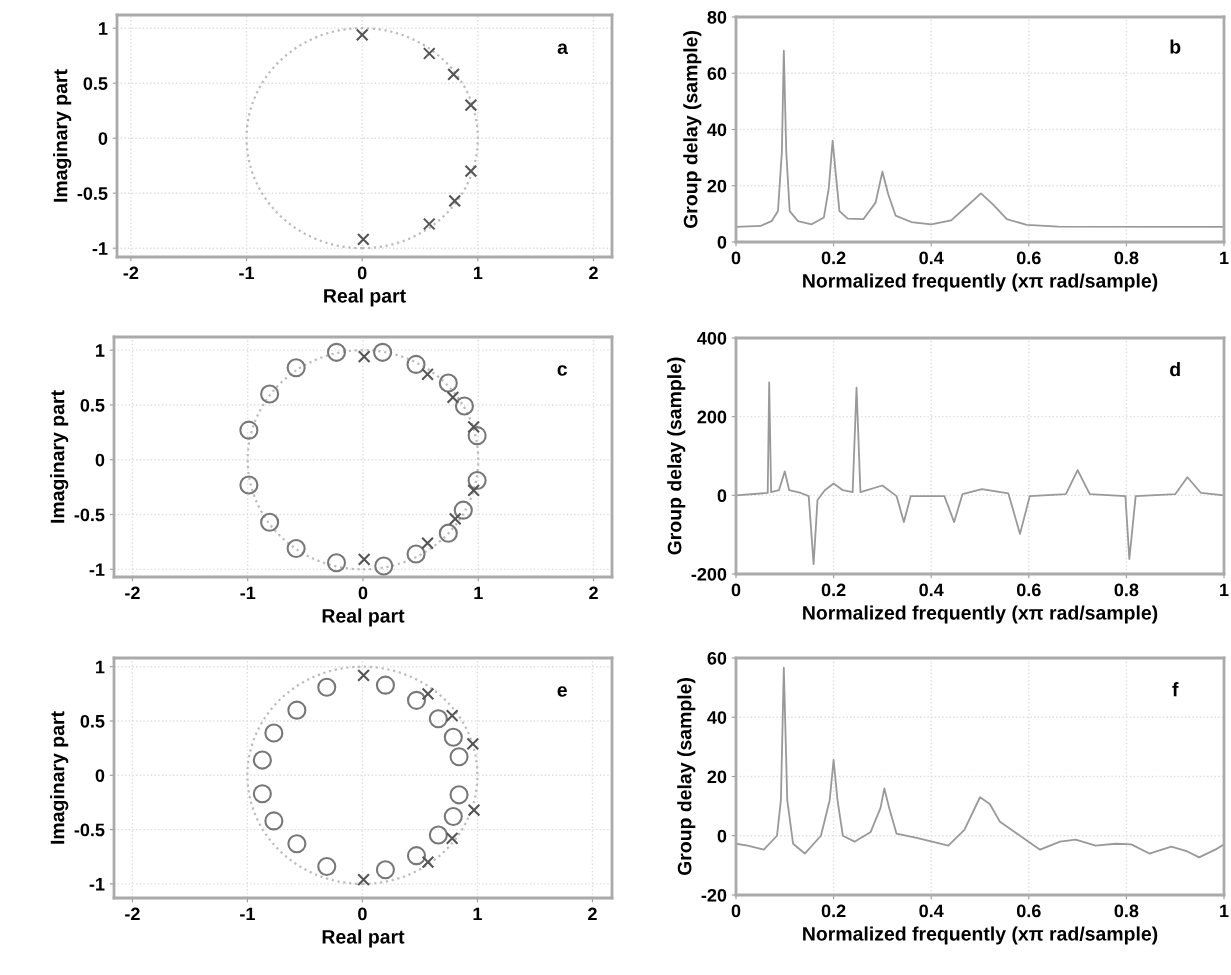  What do you see at coordinates (563, 49) in the screenshot?
I see `annotation: a` at bounding box center [563, 49].